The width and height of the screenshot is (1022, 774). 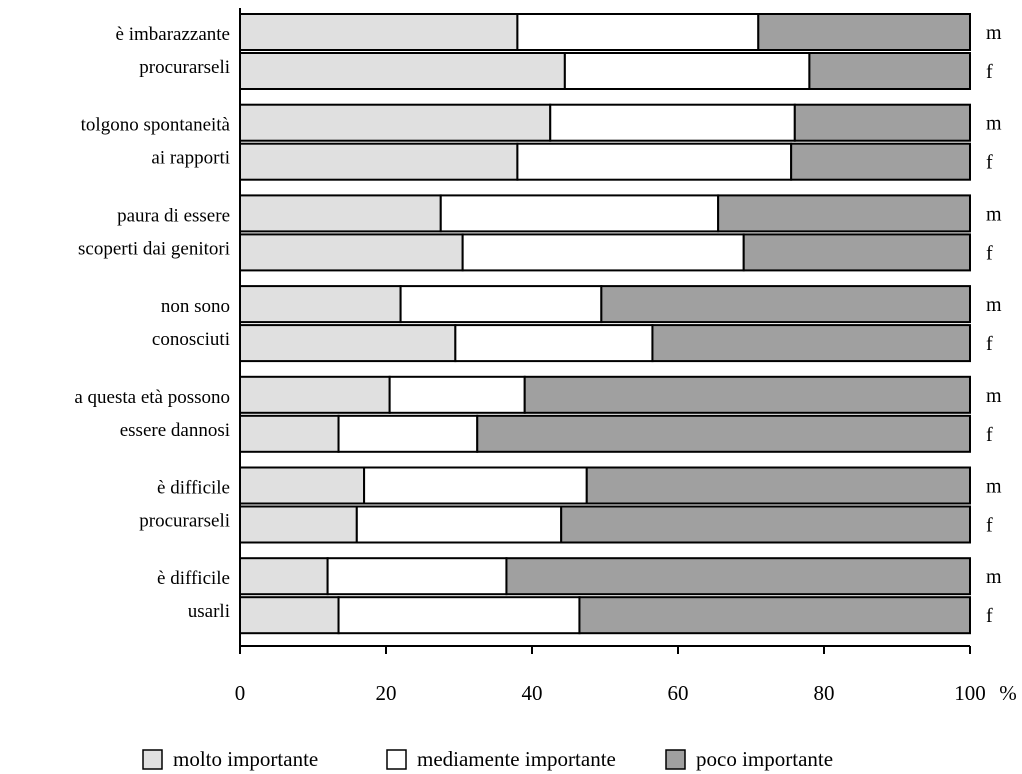 What do you see at coordinates (678, 693) in the screenshot?
I see `x-tick-label: 60` at bounding box center [678, 693].